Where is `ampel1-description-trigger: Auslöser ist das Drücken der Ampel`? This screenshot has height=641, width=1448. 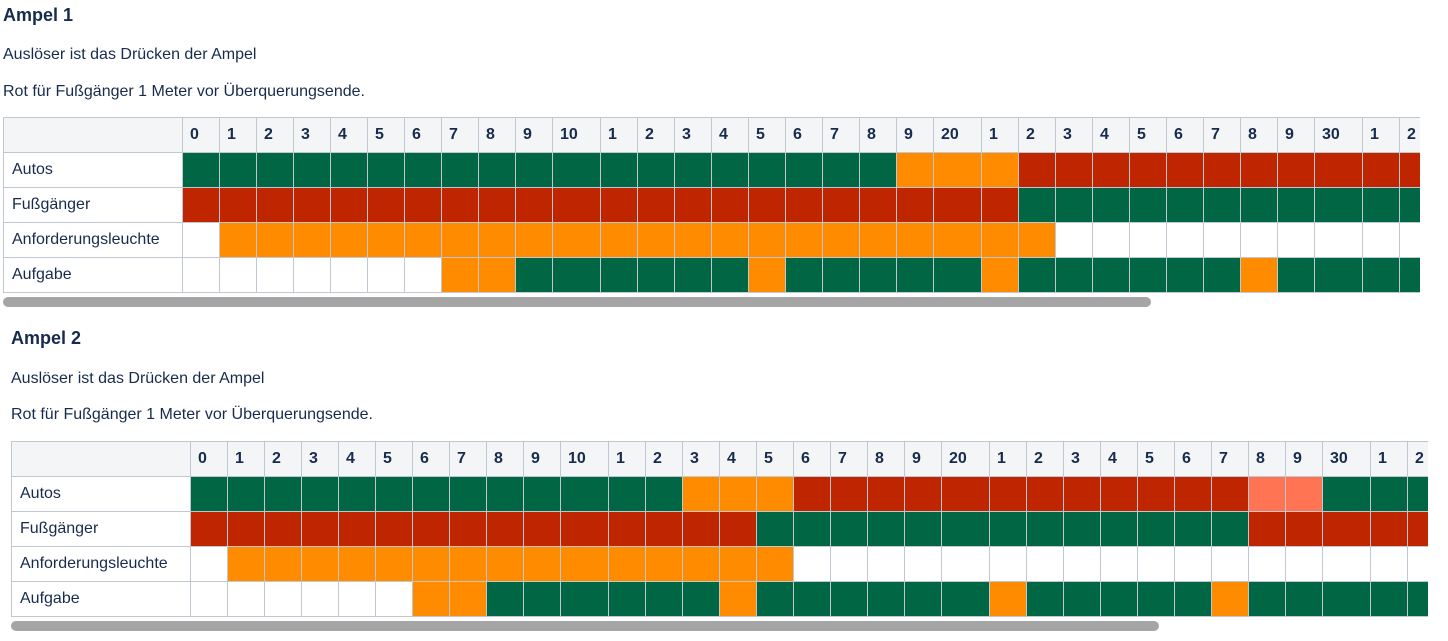
ampel1-description-trigger: Auslöser ist das Drücken der Ampel is located at coordinates (130, 54).